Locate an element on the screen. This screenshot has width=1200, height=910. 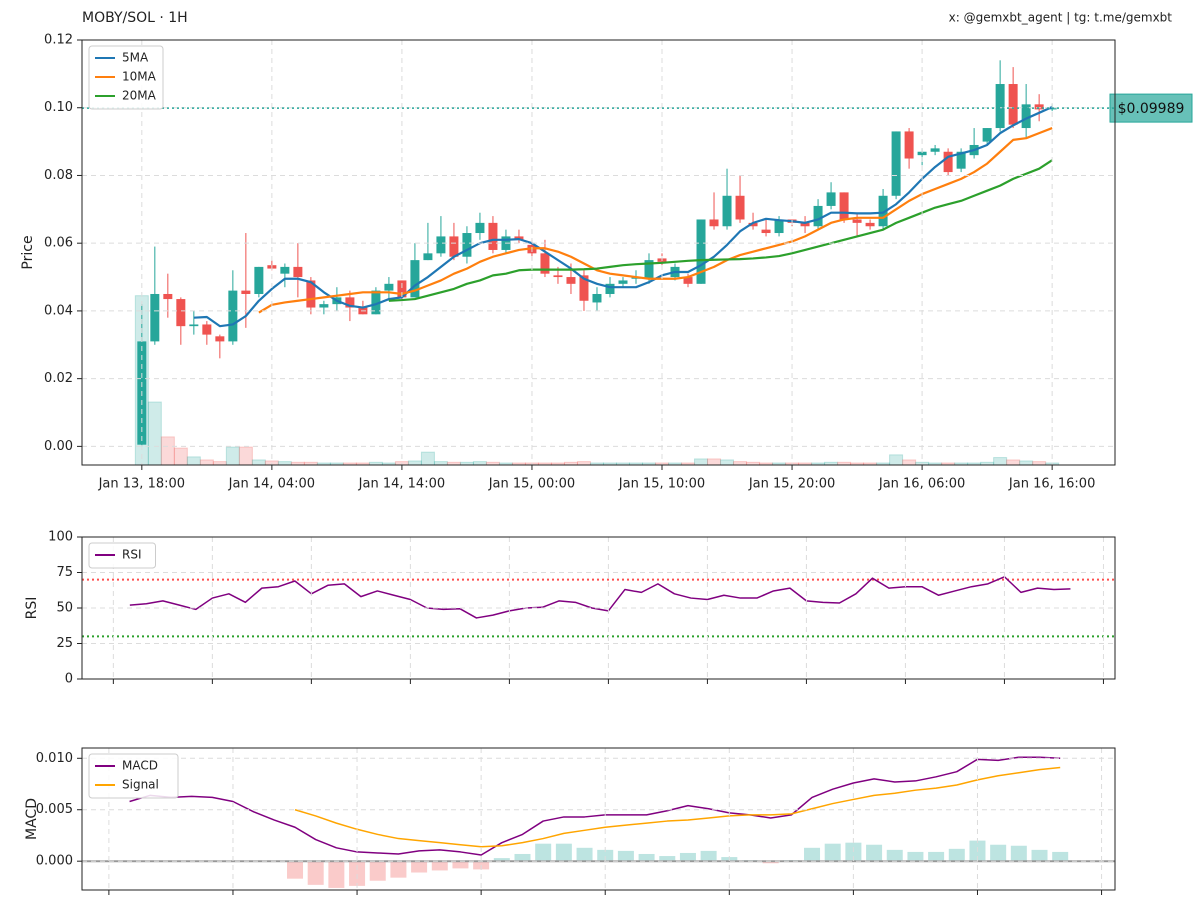
y-tick-label: 0.12 is located at coordinates (58, 40).